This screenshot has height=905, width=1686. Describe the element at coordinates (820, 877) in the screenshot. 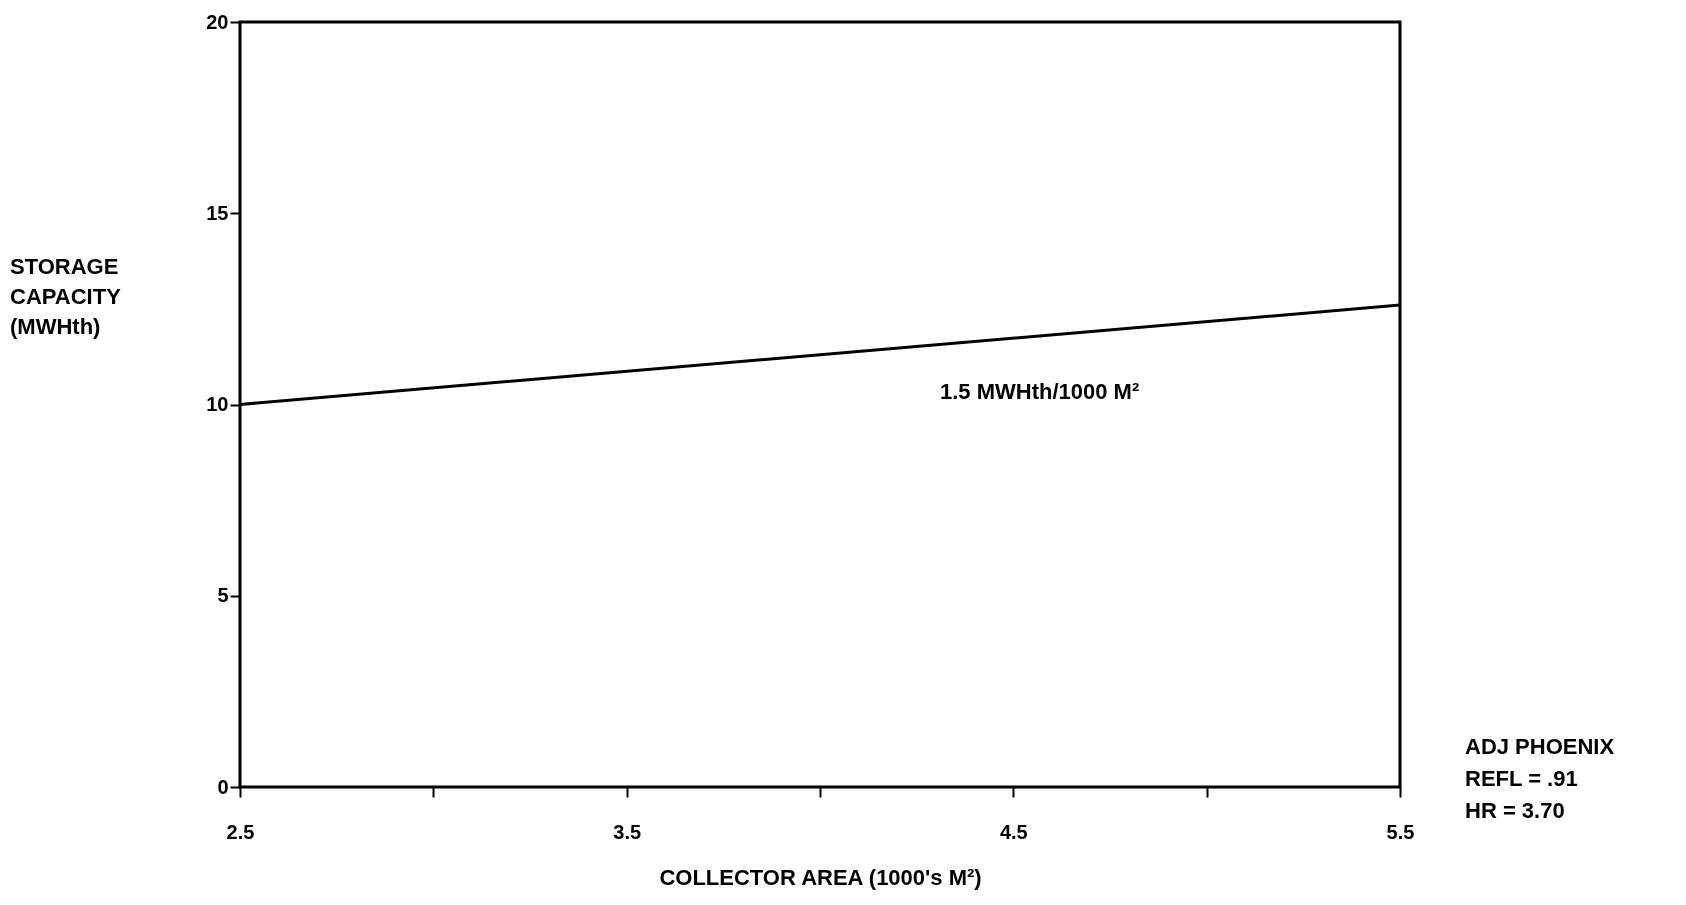

I see `x-axis-title: COLLECTOR AREA (1000's M²)` at that location.